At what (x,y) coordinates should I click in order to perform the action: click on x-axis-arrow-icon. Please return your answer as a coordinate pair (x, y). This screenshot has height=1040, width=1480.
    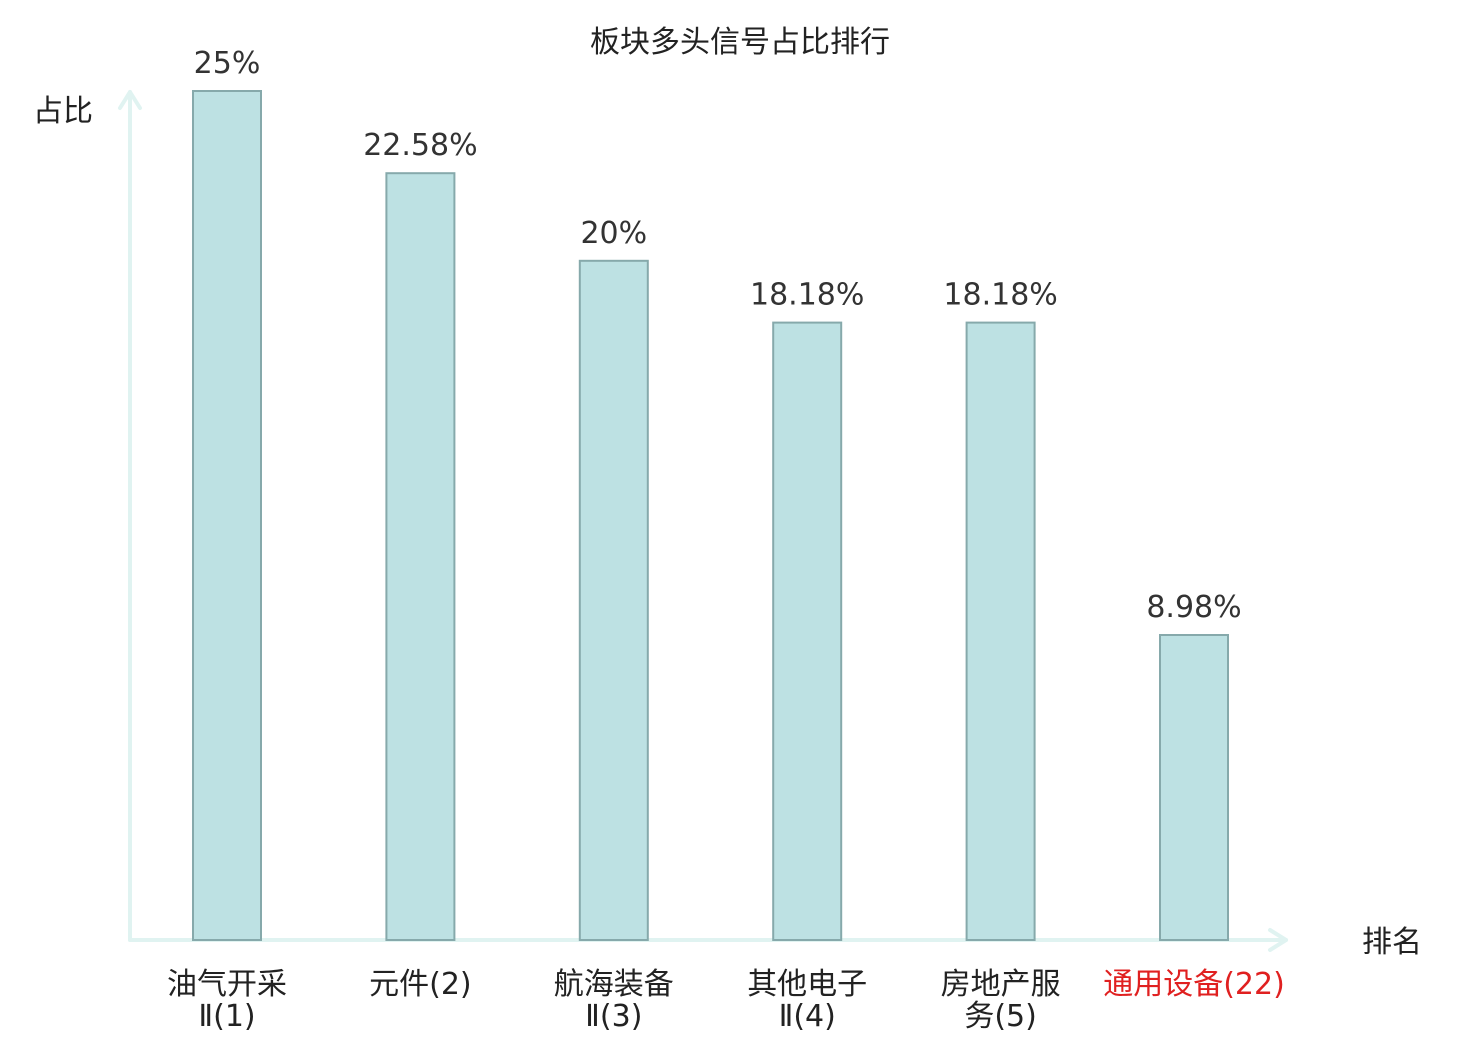
    Looking at the image, I should click on (1278, 940).